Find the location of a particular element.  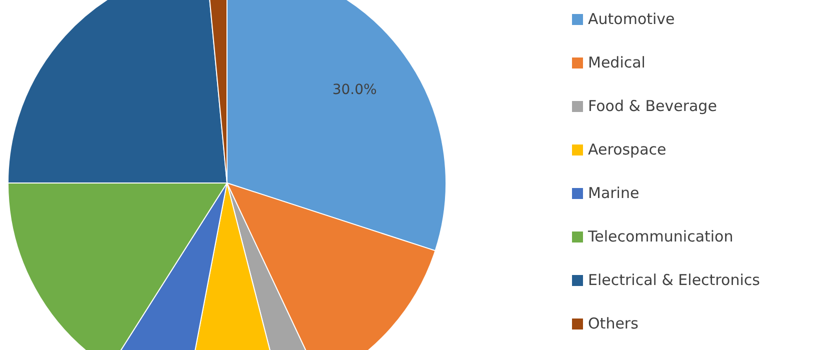

legend-label: Food & Beverage is located at coordinates (652, 106).